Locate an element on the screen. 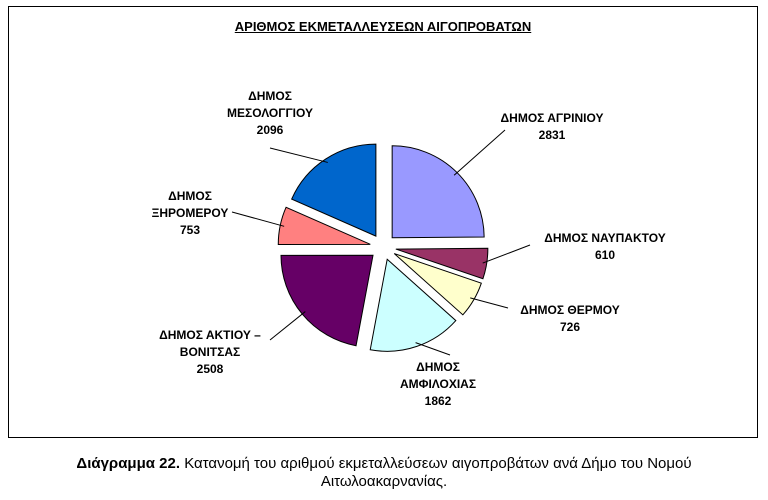 The image size is (768, 500). category-label: ΔΗΜΟΣ ΑΚΤΙΟΥ – ΒΟΝΙΤΣΑΣ is located at coordinates (210, 343).